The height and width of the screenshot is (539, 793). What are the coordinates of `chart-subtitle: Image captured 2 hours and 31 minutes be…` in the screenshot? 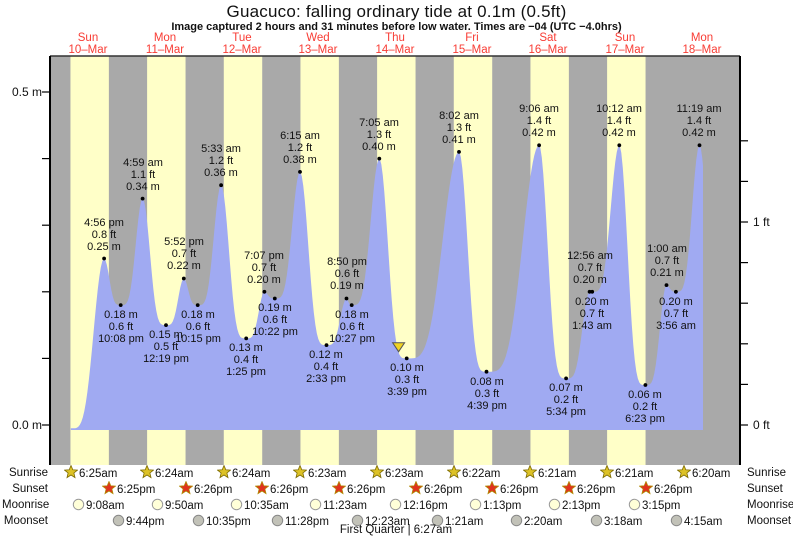 It's located at (396, 27).